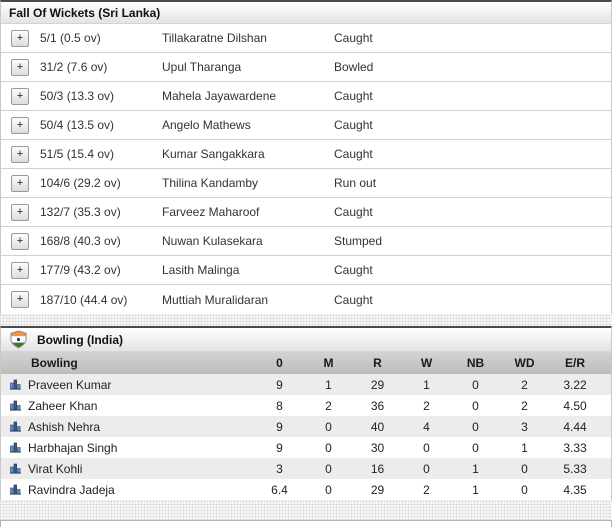 Image resolution: width=612 pixels, height=527 pixels. I want to click on bowling-figure-6: 3.22, so click(575, 384).